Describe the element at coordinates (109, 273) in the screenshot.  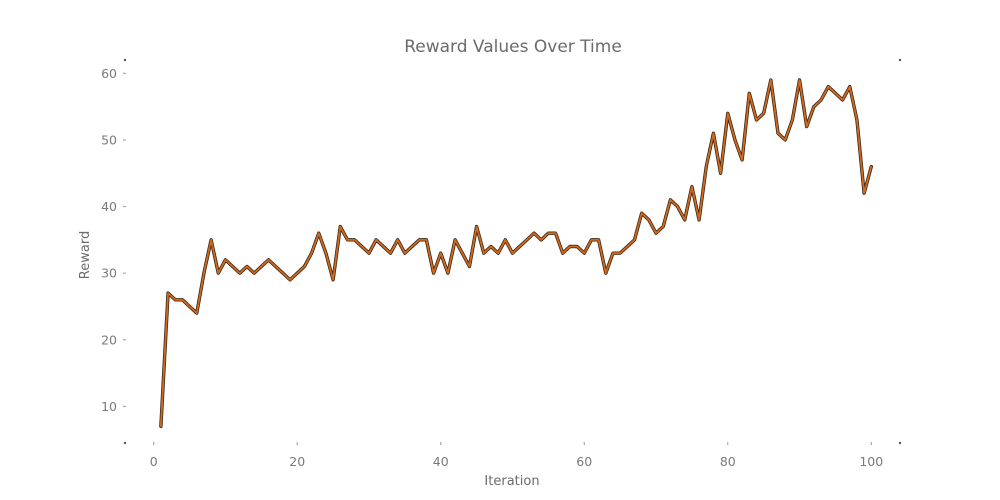
I see `y-tick-label: 30` at that location.